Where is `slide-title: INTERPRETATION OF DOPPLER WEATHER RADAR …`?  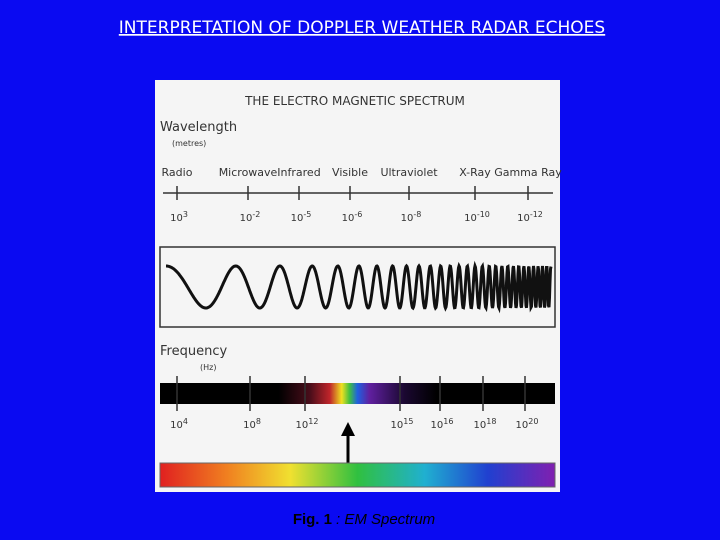 slide-title: INTERPRETATION OF DOPPLER WEATHER RADAR … is located at coordinates (362, 28).